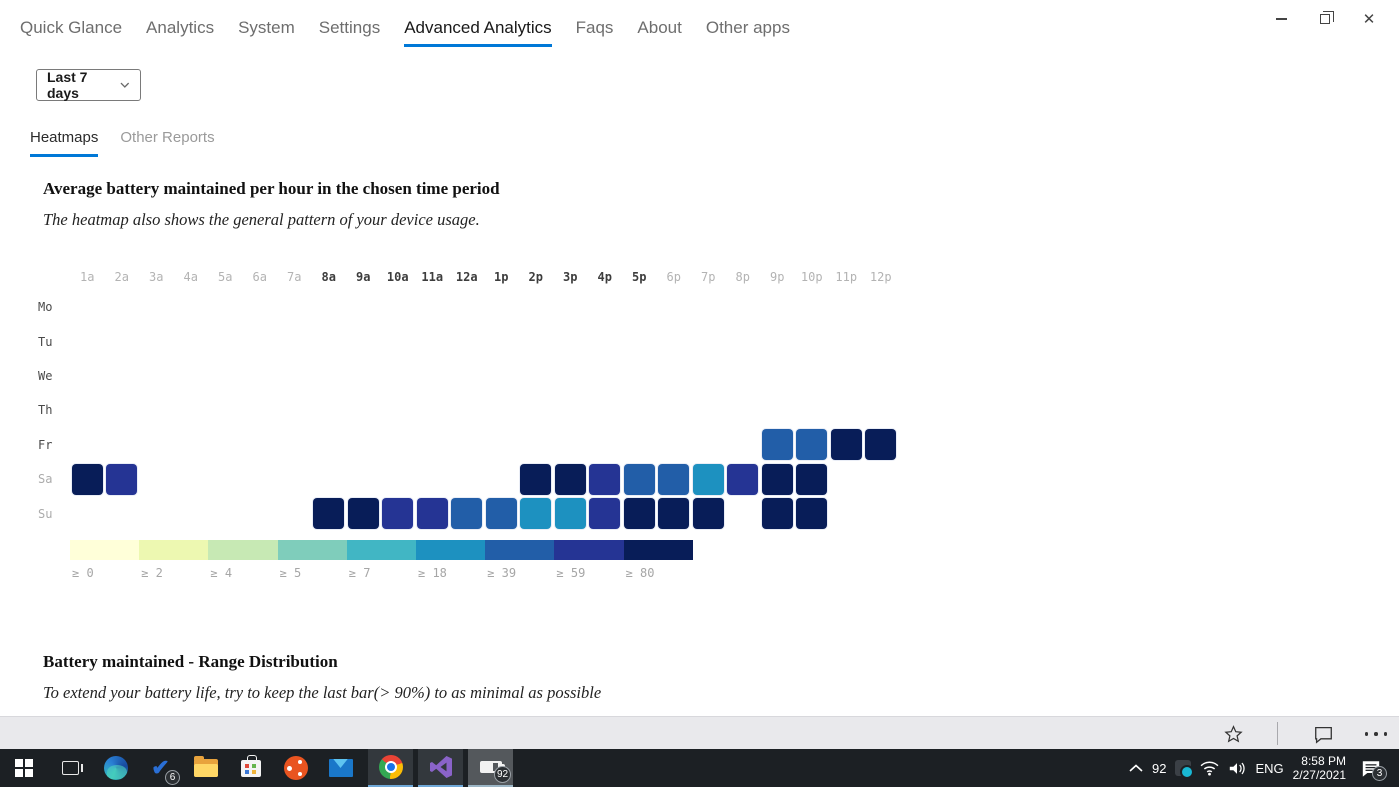  I want to click on nav-item-advanced-analytics: Advanced Analytics, so click(478, 32).